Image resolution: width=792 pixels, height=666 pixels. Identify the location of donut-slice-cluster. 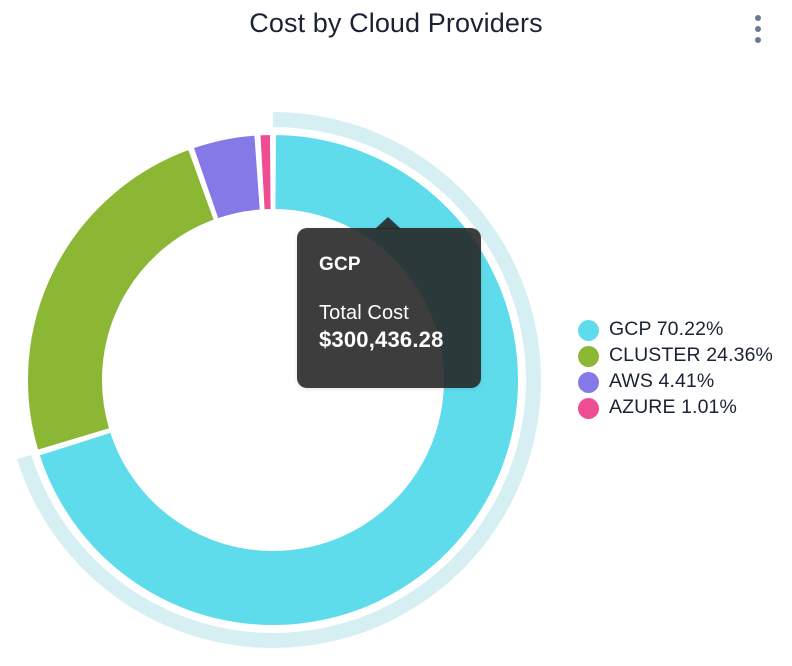
(121, 300).